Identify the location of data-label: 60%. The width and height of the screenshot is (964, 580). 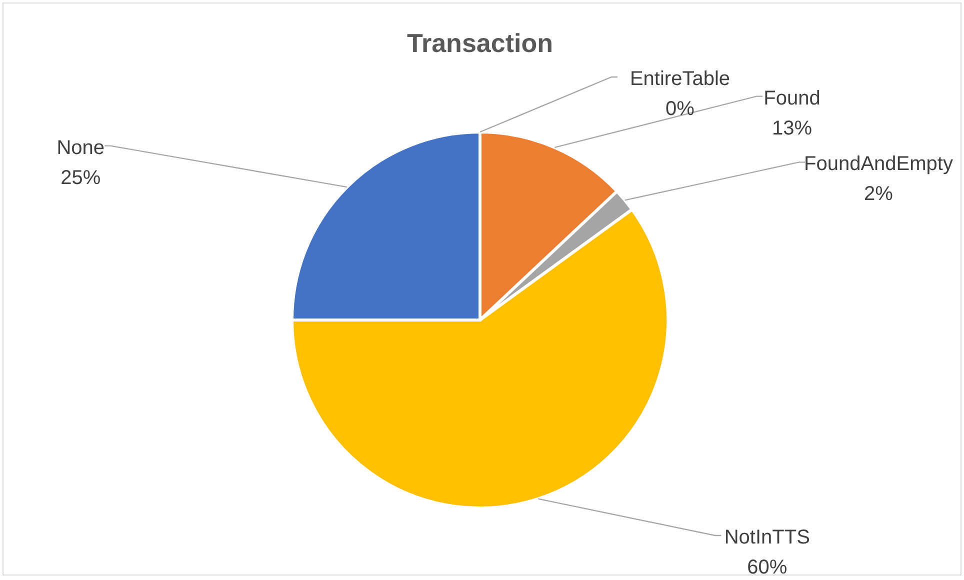
(767, 567).